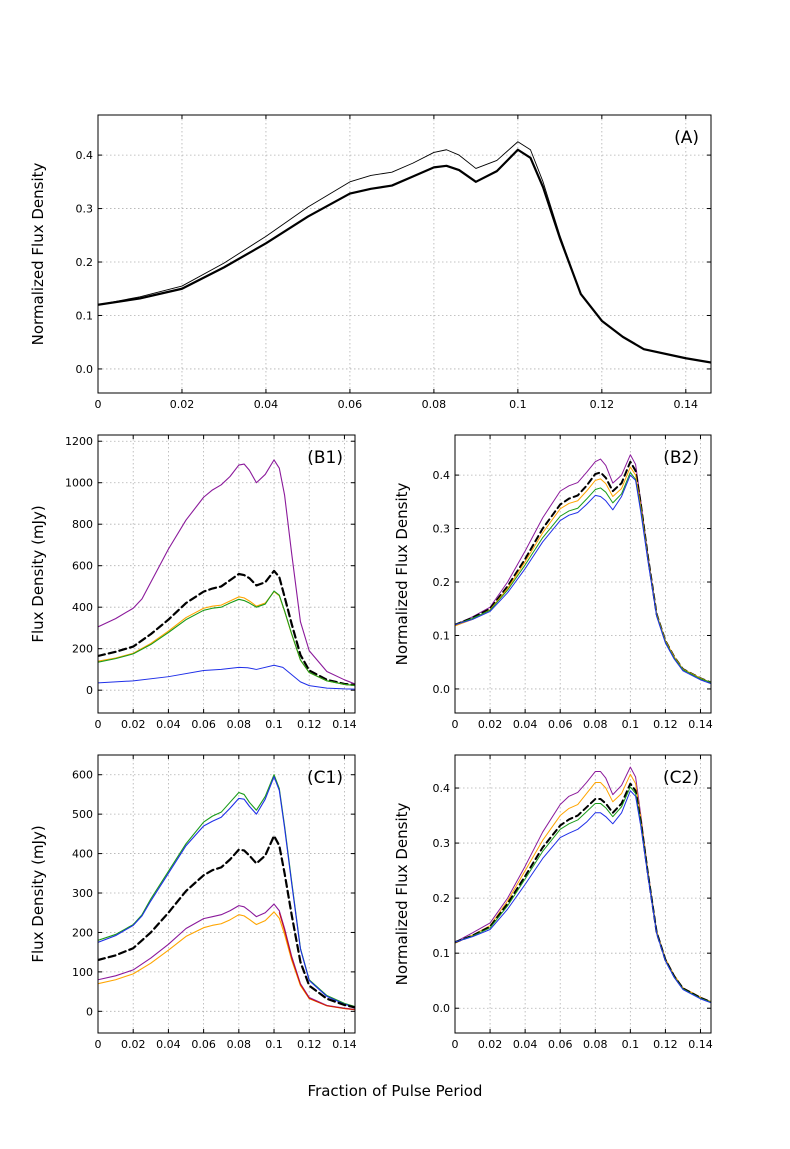 This screenshot has width=790, height=1149. Describe the element at coordinates (82, 649) in the screenshot. I see `y-tick-label: 200` at that location.